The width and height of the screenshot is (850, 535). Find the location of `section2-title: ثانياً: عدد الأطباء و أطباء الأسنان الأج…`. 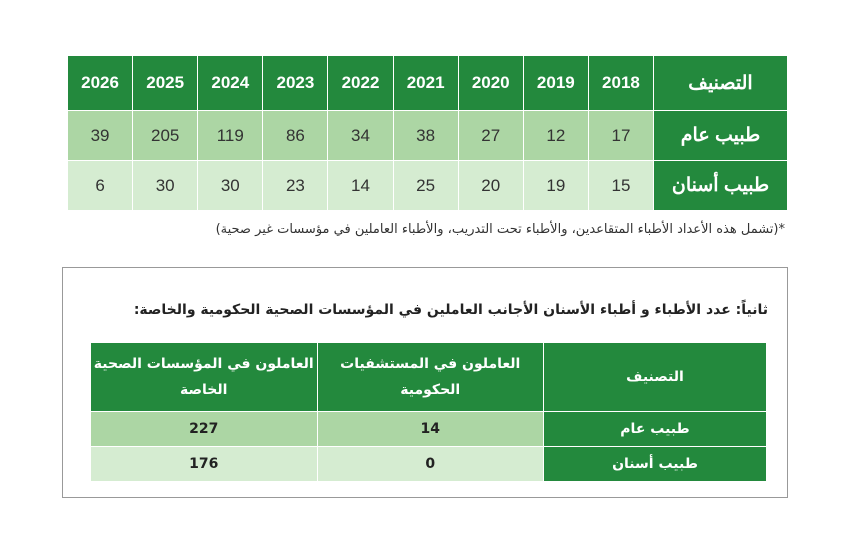

section2-title: ثانياً: عدد الأطباء و أطباء الأسنان الأج… is located at coordinates (450, 310).